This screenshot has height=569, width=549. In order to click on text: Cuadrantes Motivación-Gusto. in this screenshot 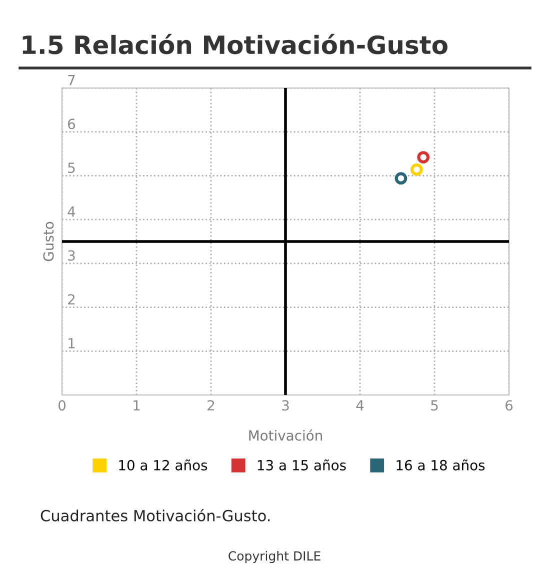, I will do `click(155, 515)`.